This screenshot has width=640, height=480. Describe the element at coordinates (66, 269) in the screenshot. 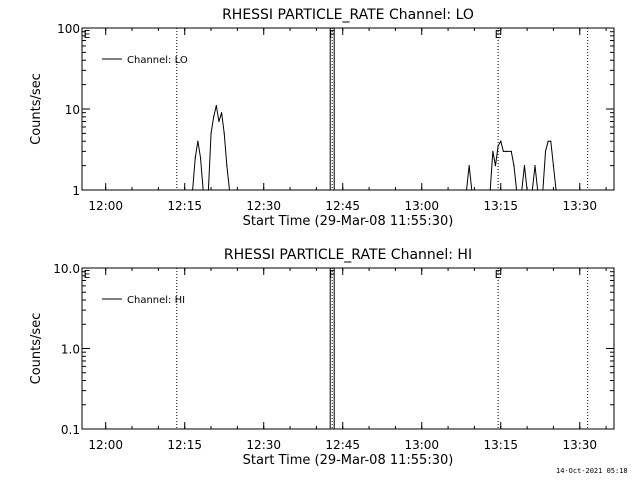

I see `y-tick-label: 10.0` at that location.